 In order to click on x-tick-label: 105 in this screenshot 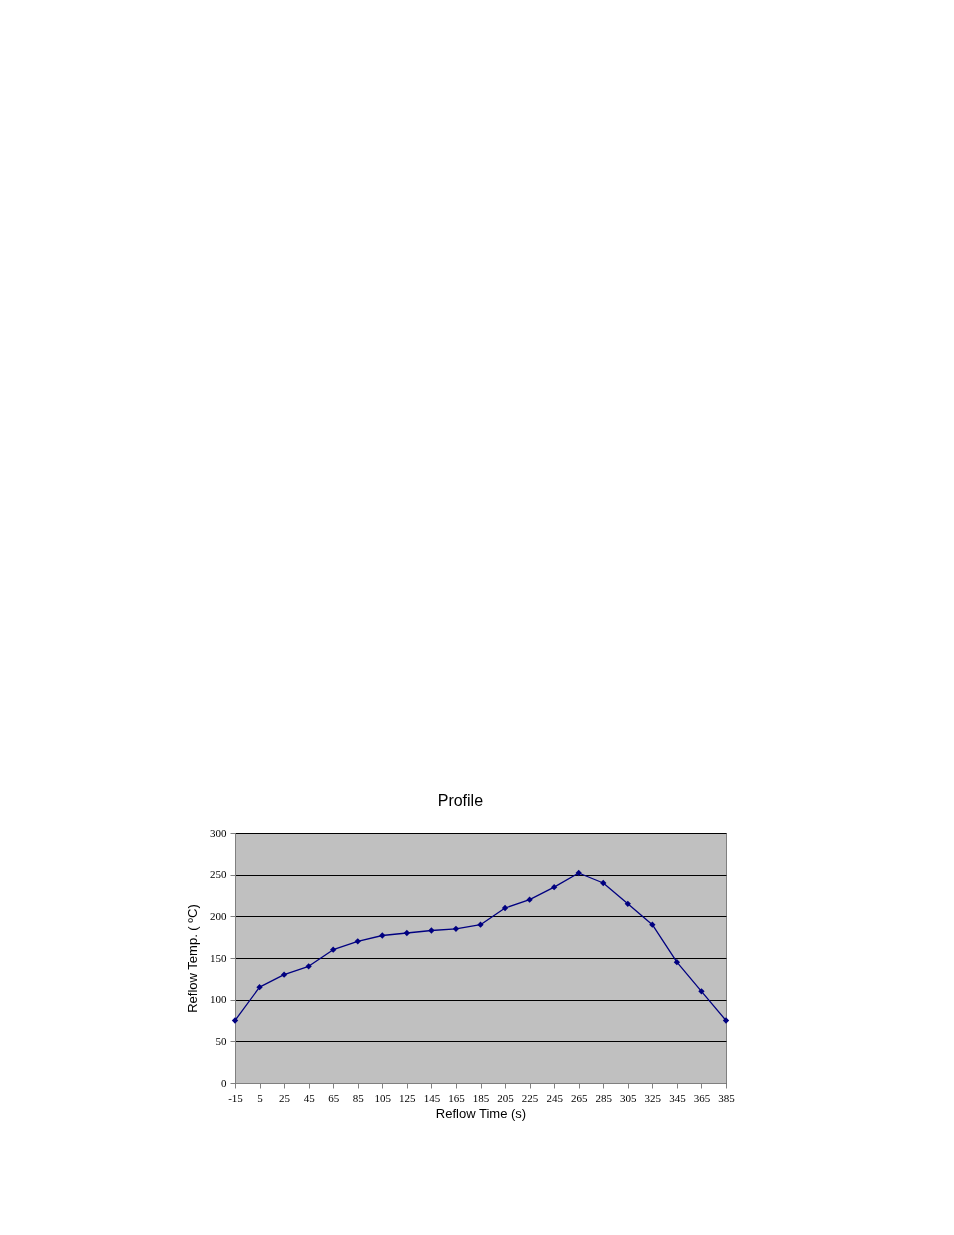, I will do `click(383, 1097)`.